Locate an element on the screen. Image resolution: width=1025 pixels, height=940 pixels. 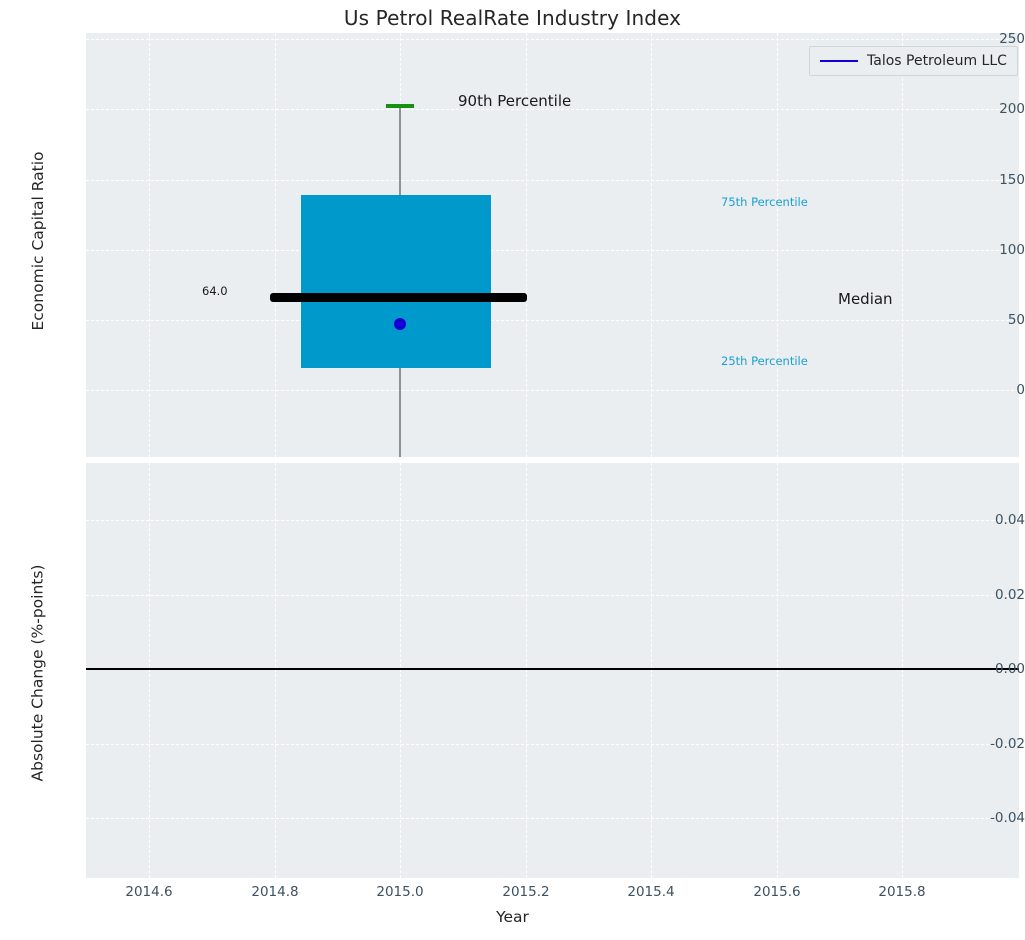
ytick-lower--0.04: -0.04 is located at coordinates (1007, 818).